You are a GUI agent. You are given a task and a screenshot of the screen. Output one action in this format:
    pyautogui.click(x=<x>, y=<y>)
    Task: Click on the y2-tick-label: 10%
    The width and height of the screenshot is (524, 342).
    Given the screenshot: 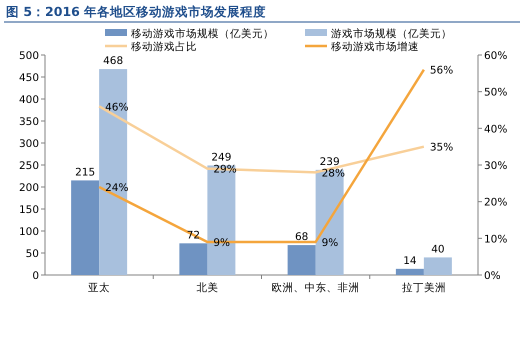 What is the action you would take?
    pyautogui.click(x=496, y=239)
    